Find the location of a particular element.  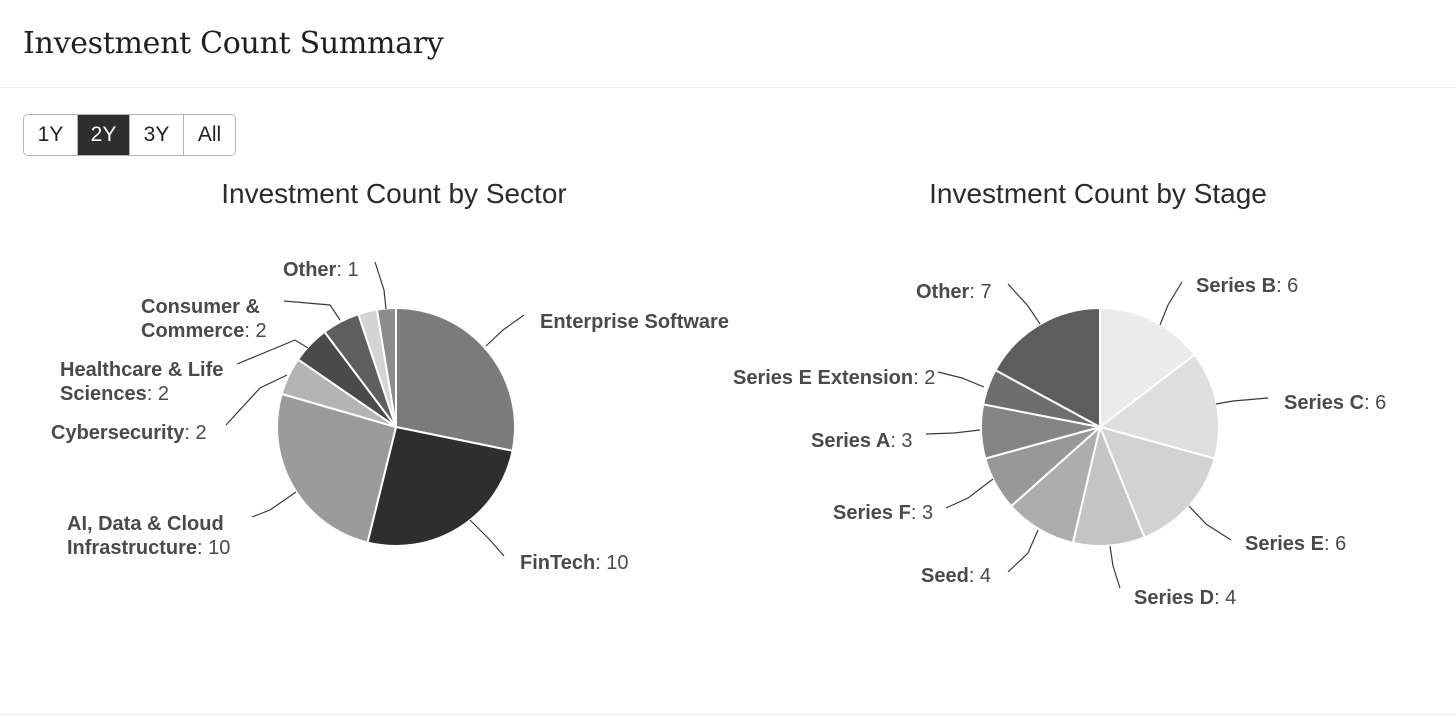

slice-label-series-d: Series D: 4 is located at coordinates (1185, 598).